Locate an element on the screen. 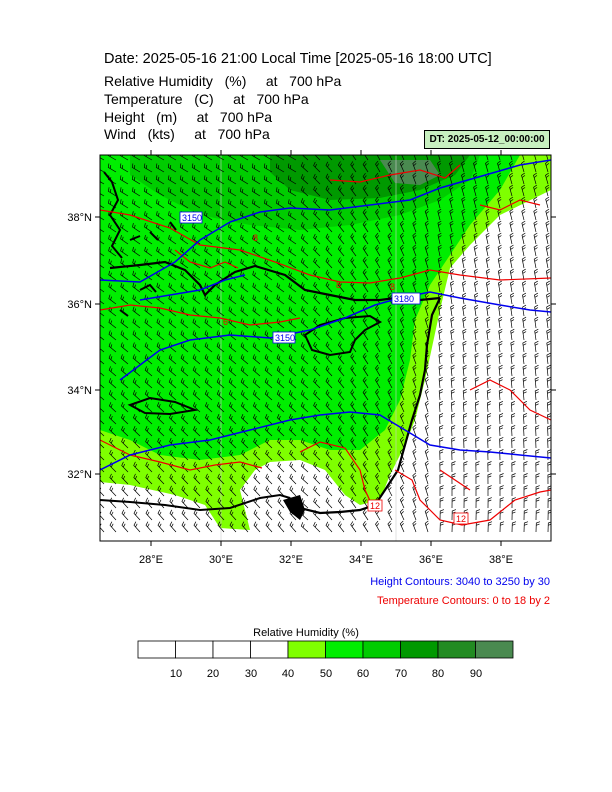 Image resolution: width=612 pixels, height=792 pixels. height-label: 3150 is located at coordinates (285, 338).